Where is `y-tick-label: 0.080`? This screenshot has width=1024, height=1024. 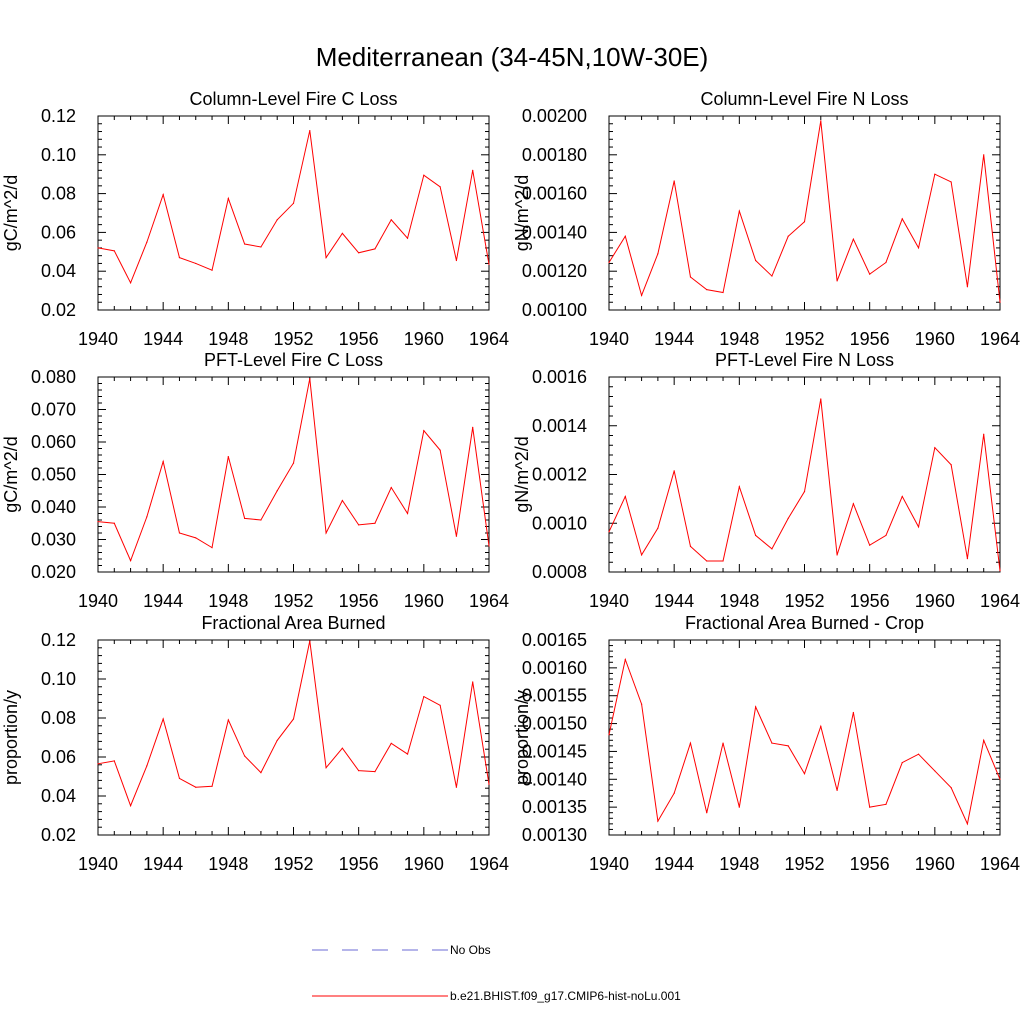 y-tick-label: 0.080 is located at coordinates (53, 377).